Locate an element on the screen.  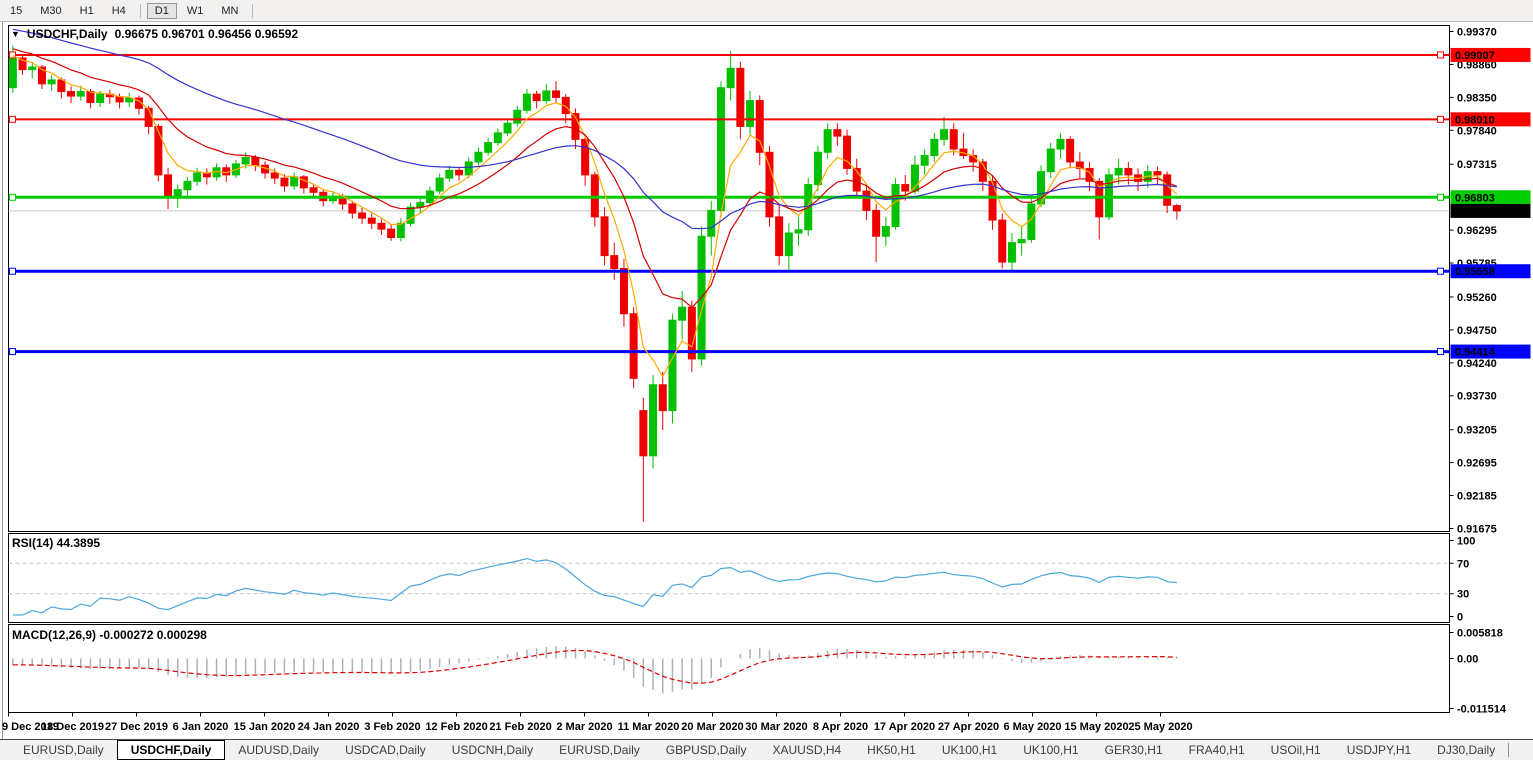
svg-text: -0.011514 is located at coordinates (1482, 710).